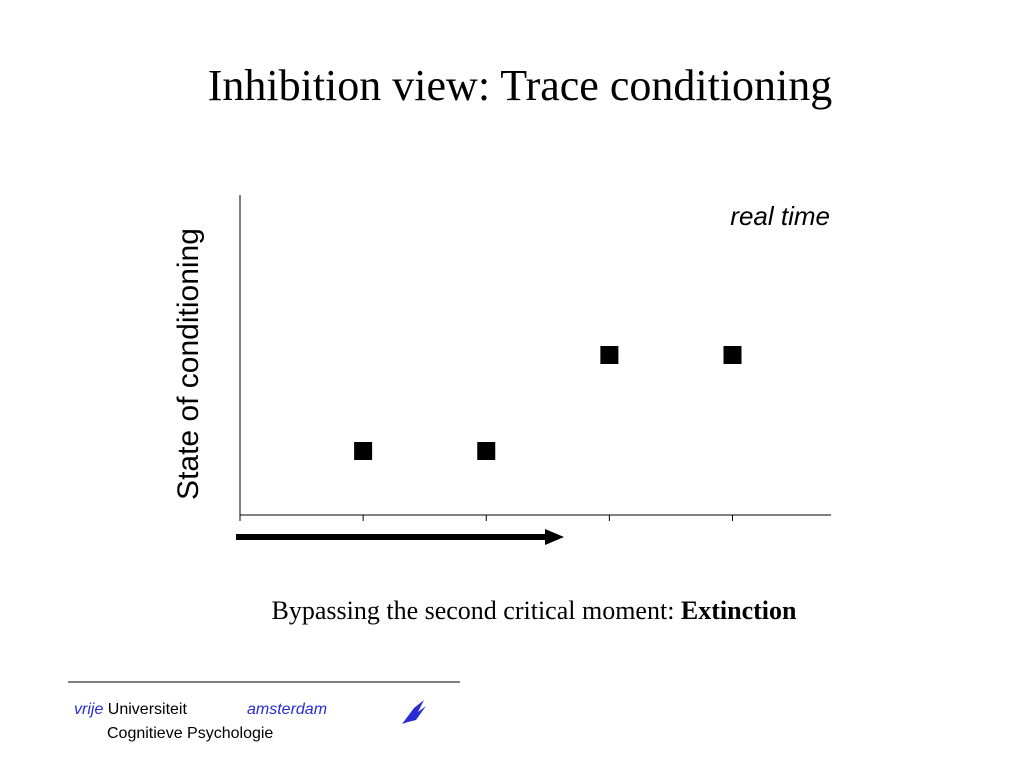  I want to click on caption-text: Bypassing the second critical moment:, so click(473, 610).